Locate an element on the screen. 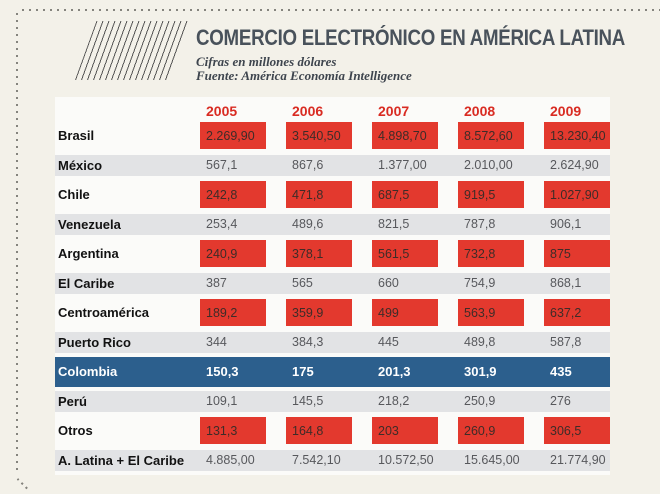 The image size is (660, 494). row-label: Brasil is located at coordinates (76, 136).